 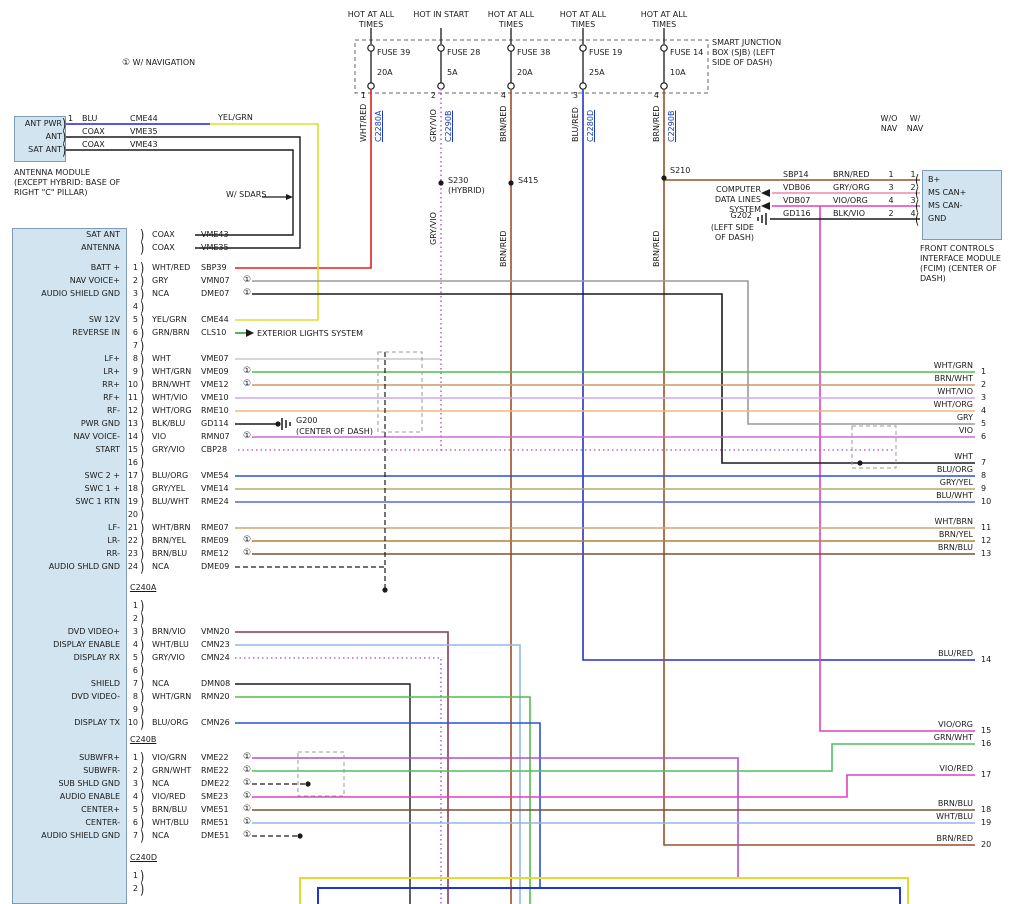 What do you see at coordinates (215, 384) in the screenshot?
I see `circuit-code: VME12` at bounding box center [215, 384].